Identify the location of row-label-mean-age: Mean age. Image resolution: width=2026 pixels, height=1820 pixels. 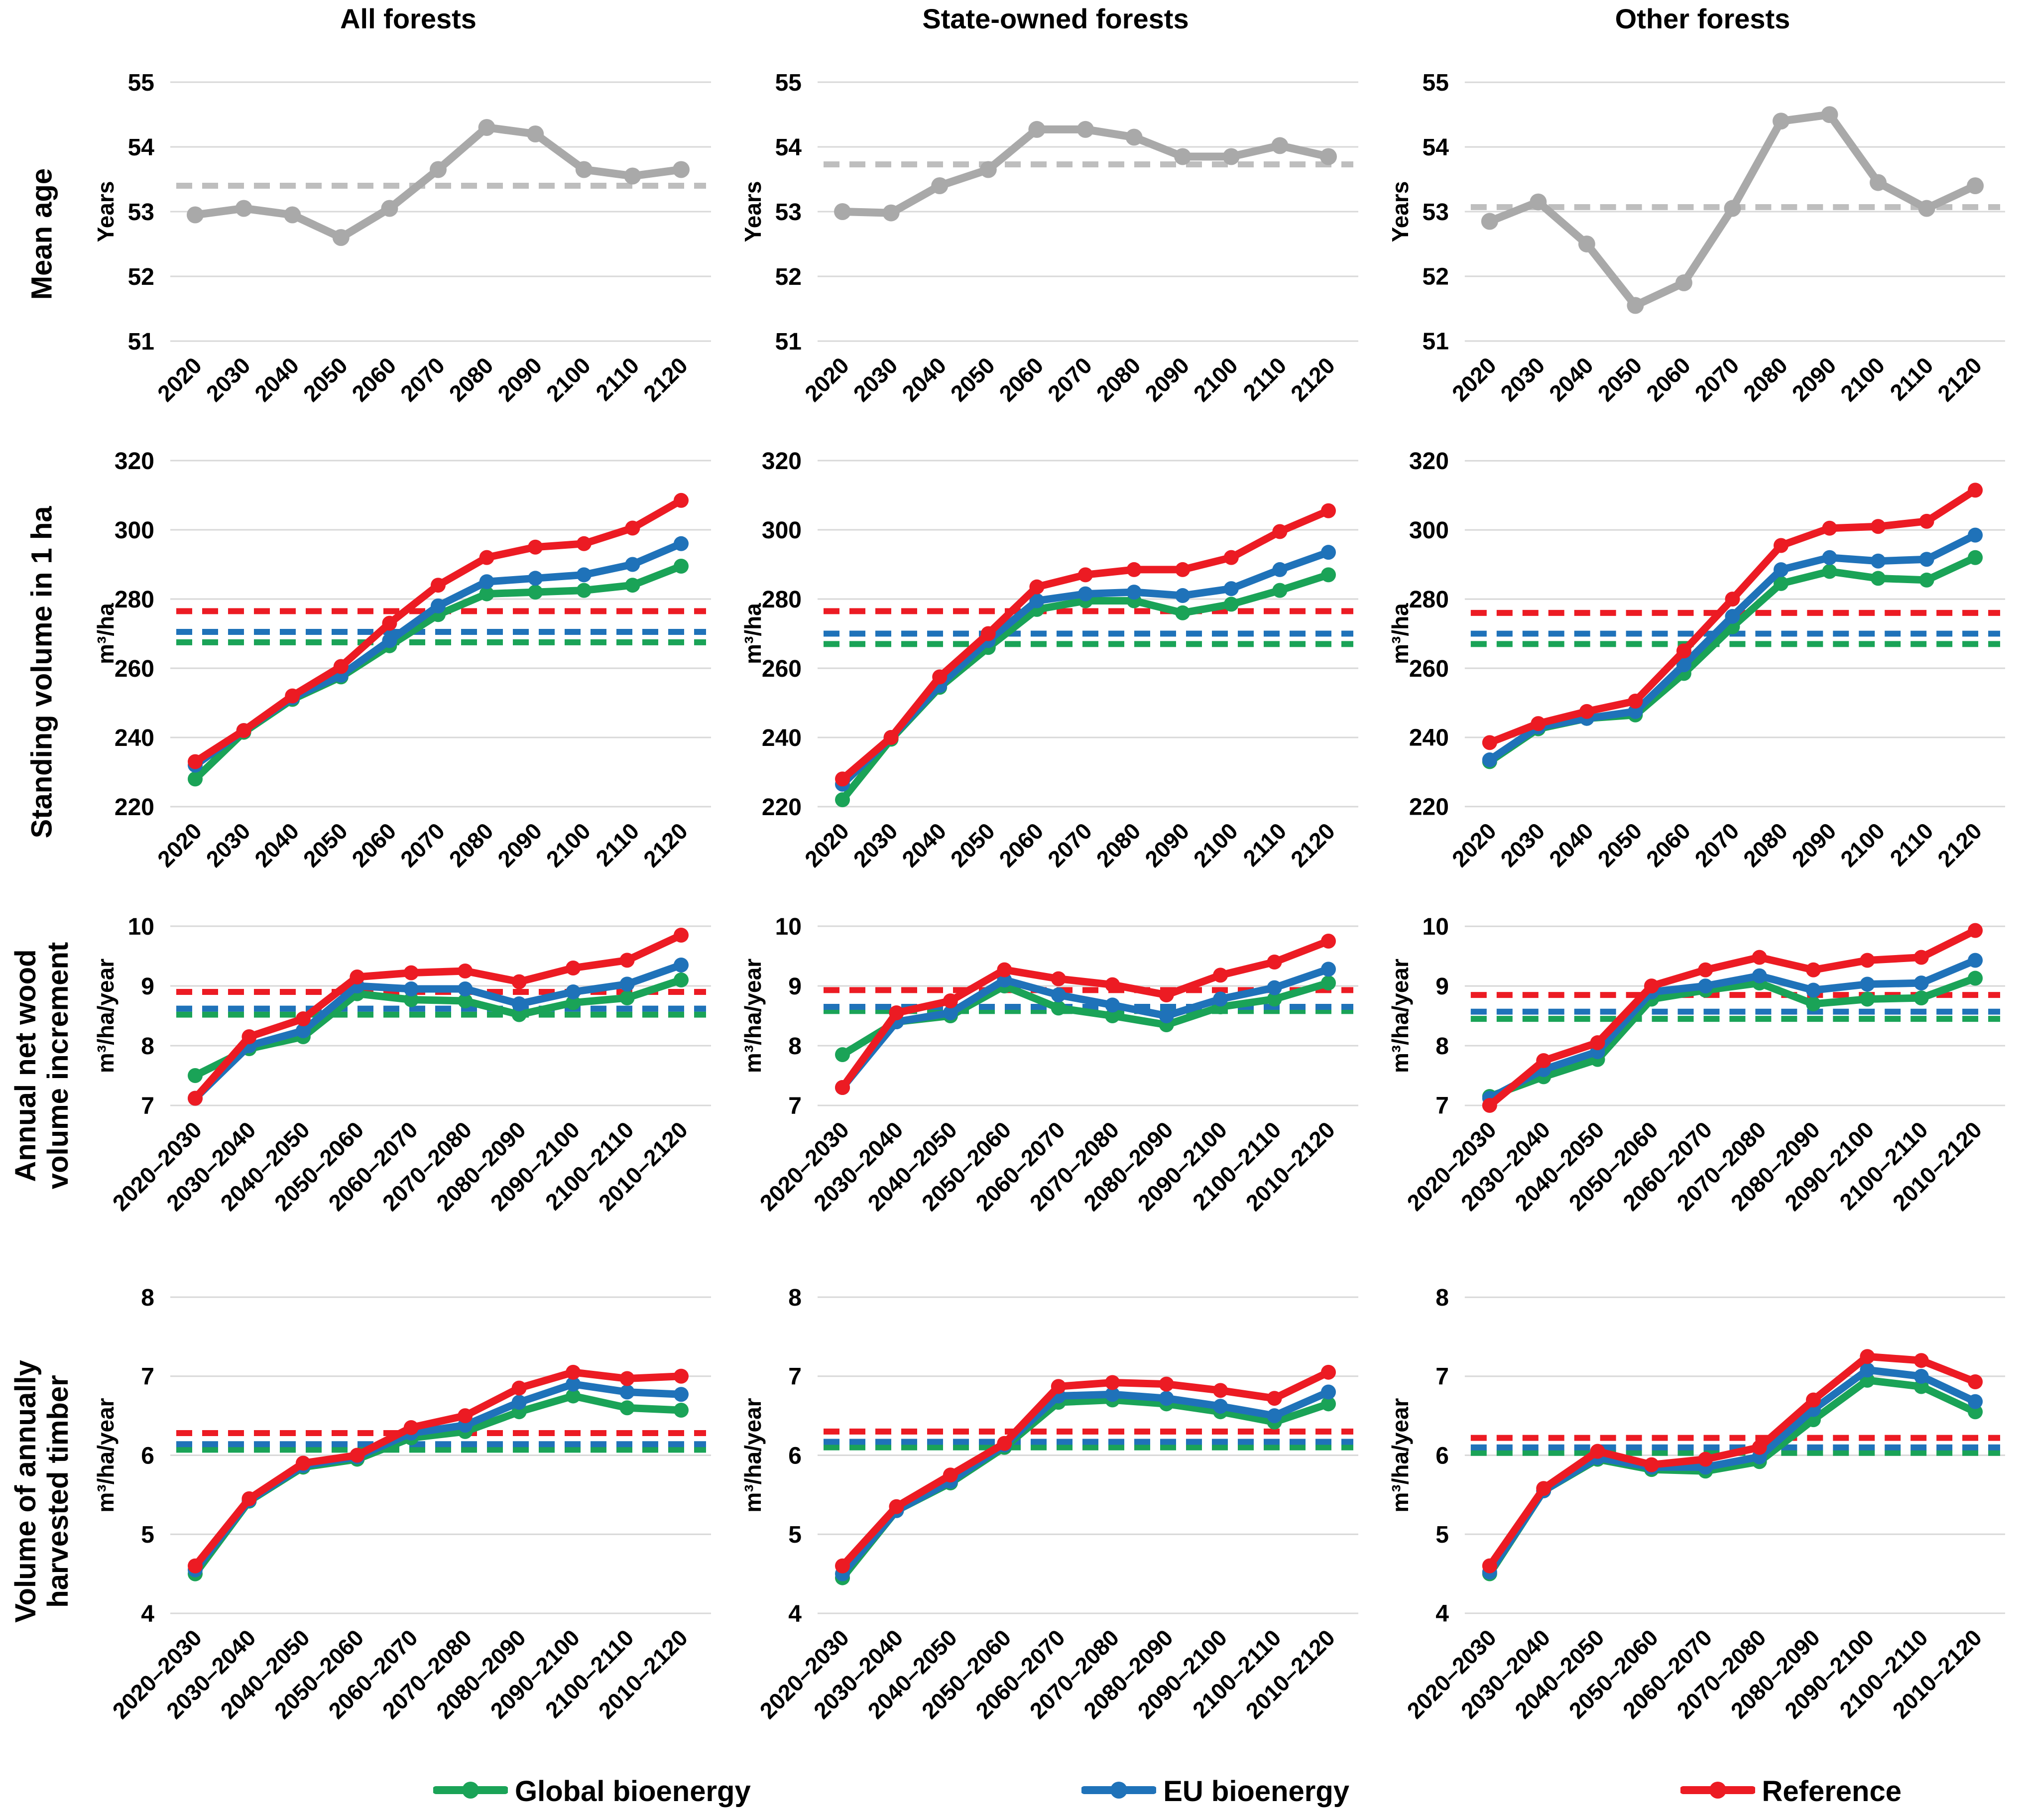
(42, 234).